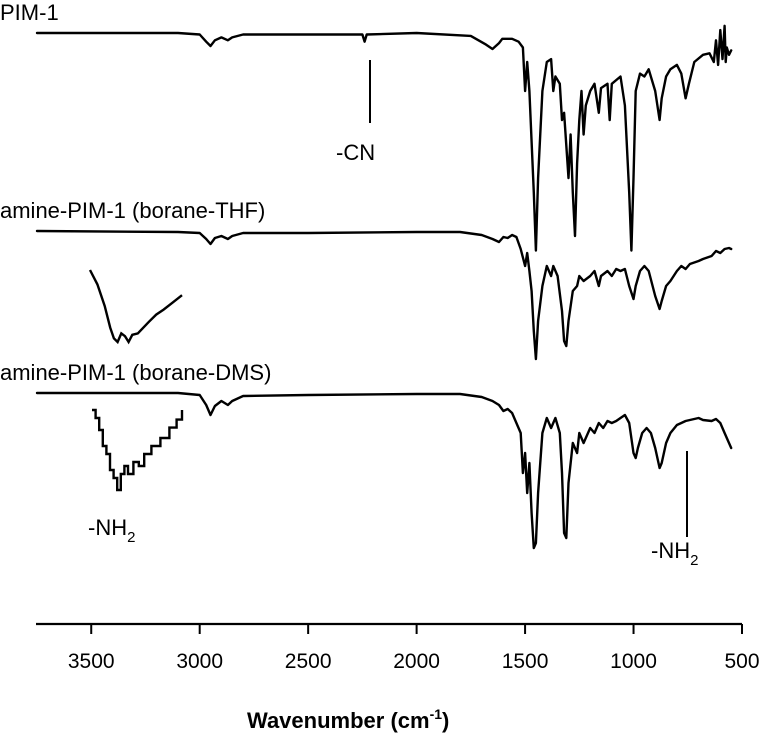 The image size is (776, 741). I want to click on nh2-annotation-inset: -NH2, so click(111, 530).